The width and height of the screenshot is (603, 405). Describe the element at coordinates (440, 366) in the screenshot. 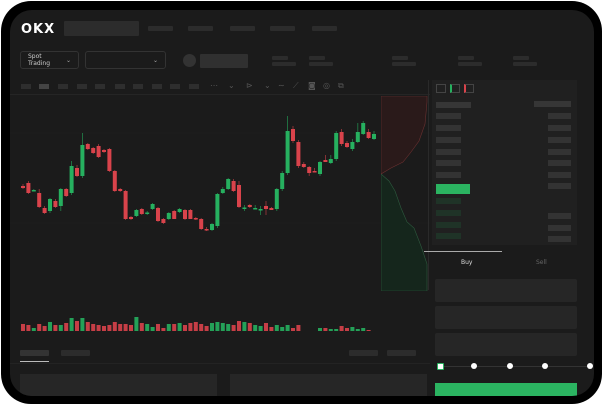

I see `slider-handle` at that location.